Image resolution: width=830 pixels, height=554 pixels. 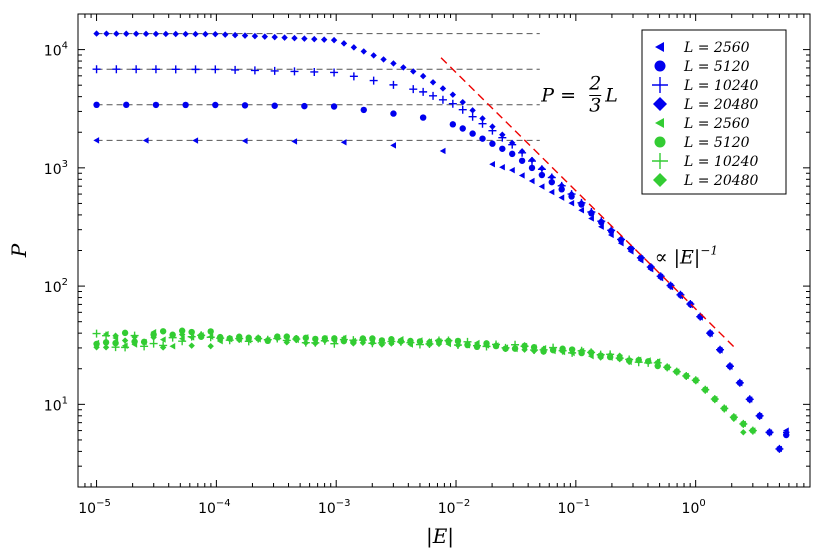 I want to click on tick-exponent: −4, so click(x=223, y=503).